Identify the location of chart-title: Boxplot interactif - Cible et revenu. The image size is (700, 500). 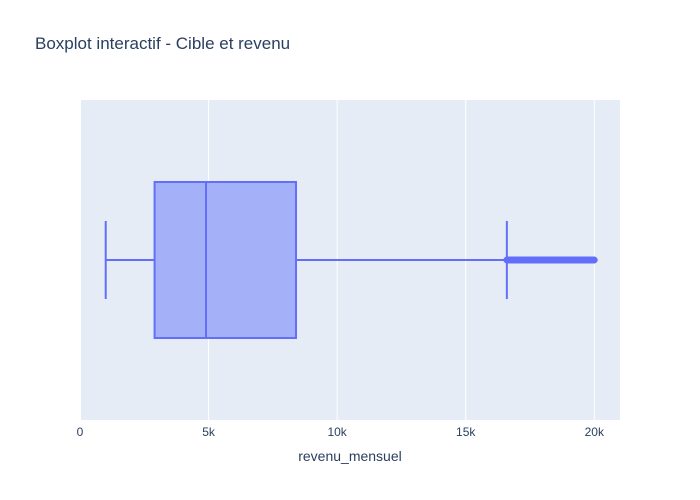
(163, 43).